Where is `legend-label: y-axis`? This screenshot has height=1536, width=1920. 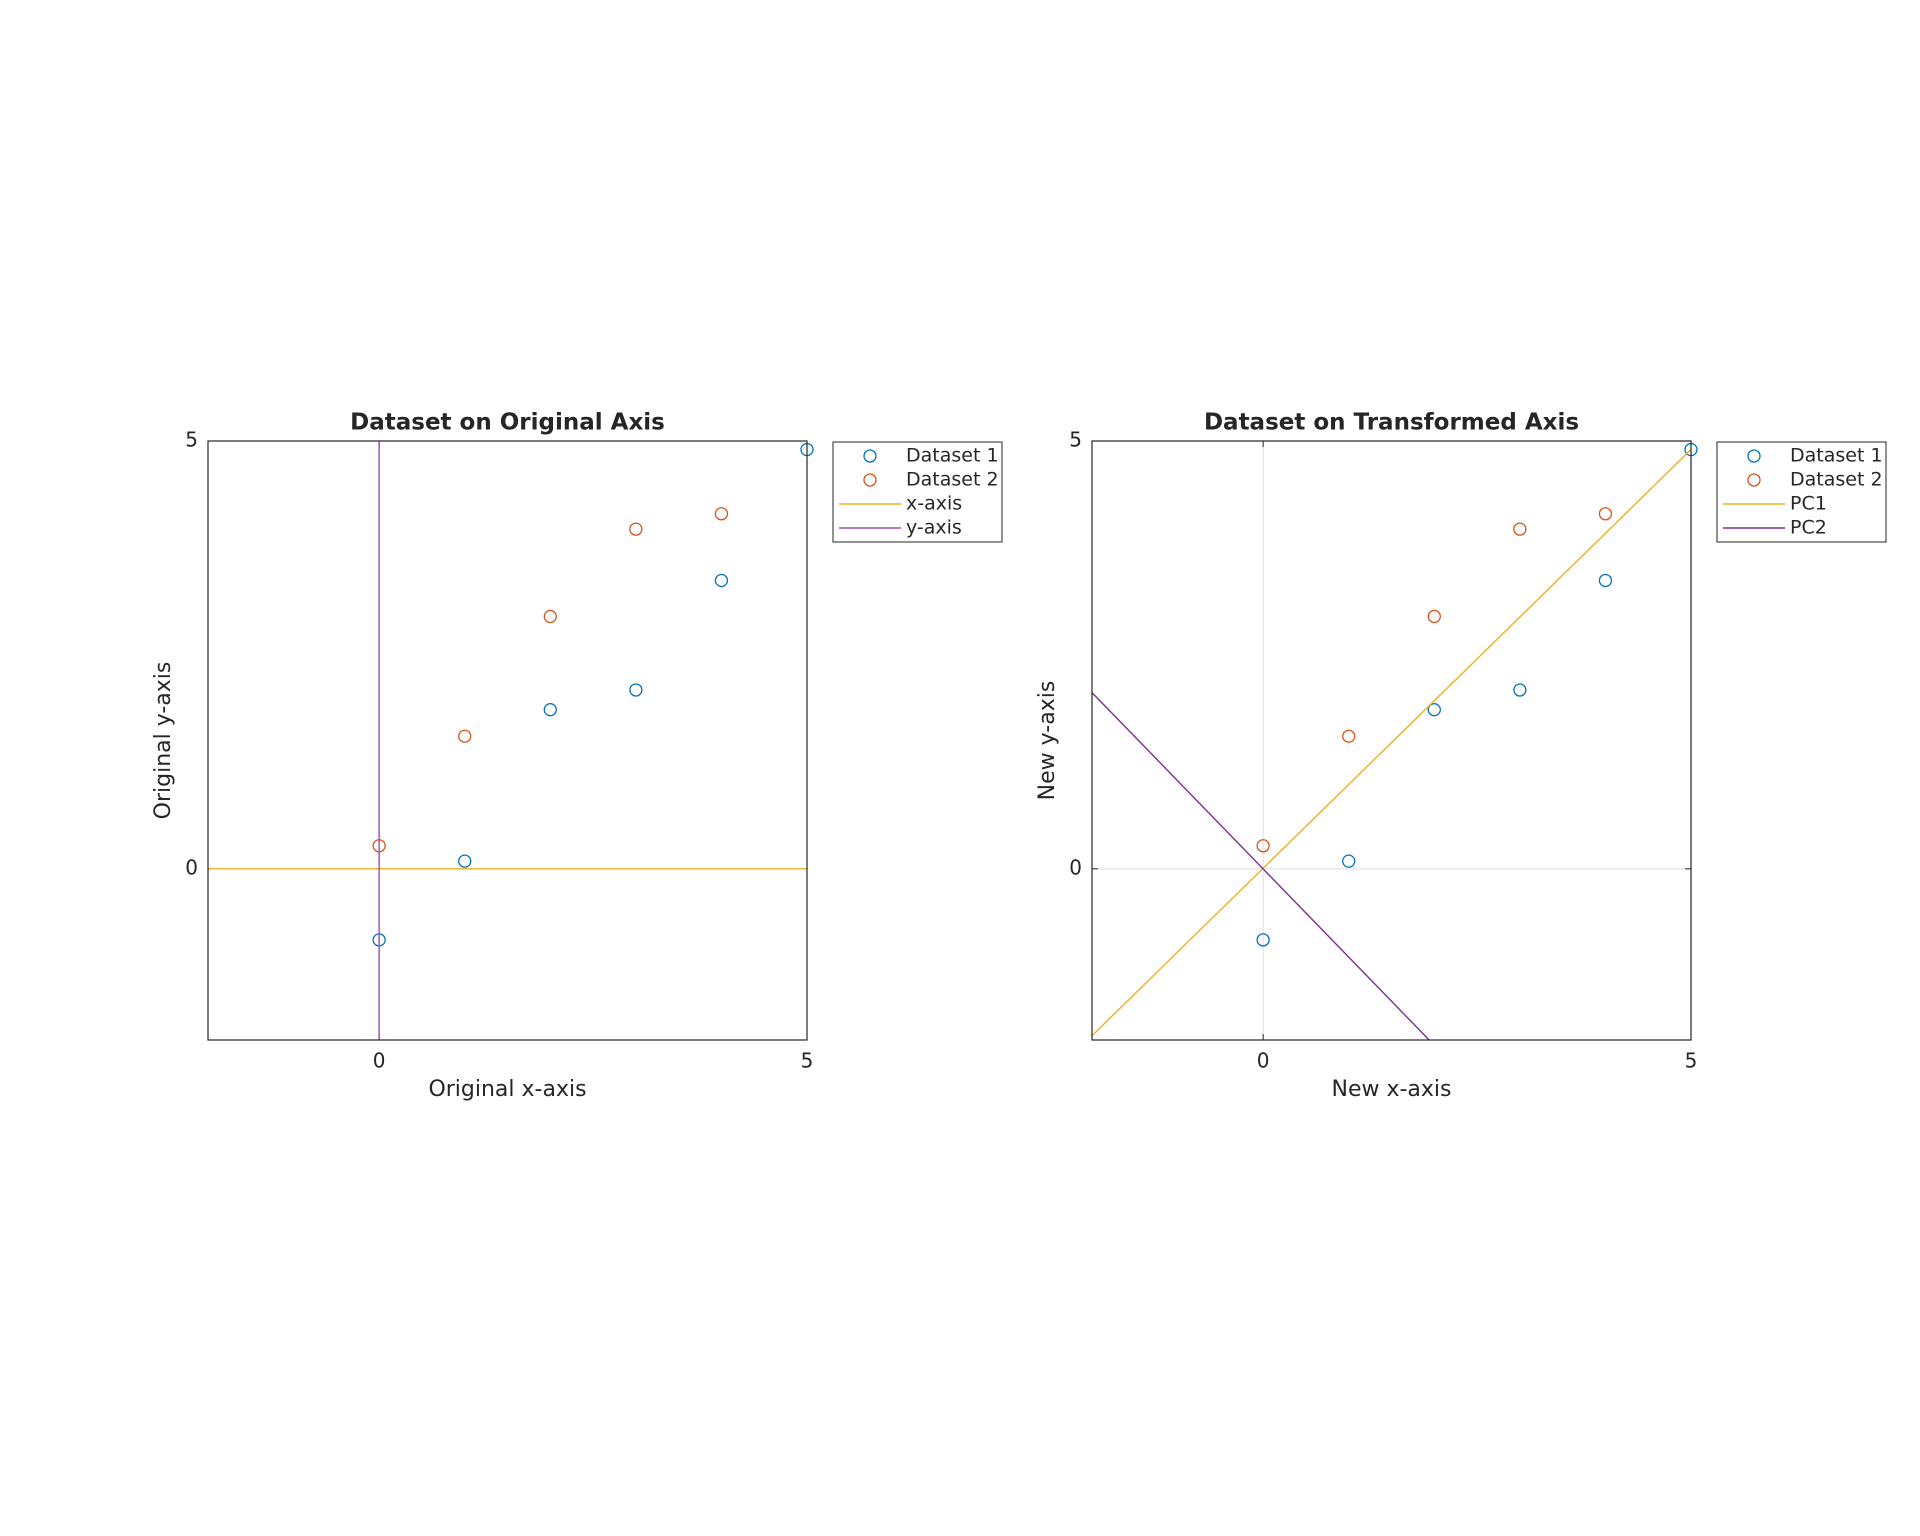
legend-label: y-axis is located at coordinates (934, 528).